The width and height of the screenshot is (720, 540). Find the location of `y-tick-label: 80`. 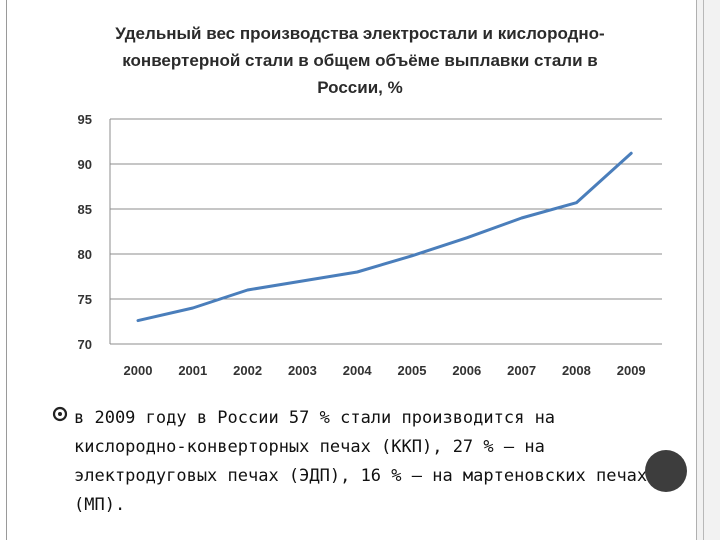

y-tick-label: 80 is located at coordinates (85, 254).